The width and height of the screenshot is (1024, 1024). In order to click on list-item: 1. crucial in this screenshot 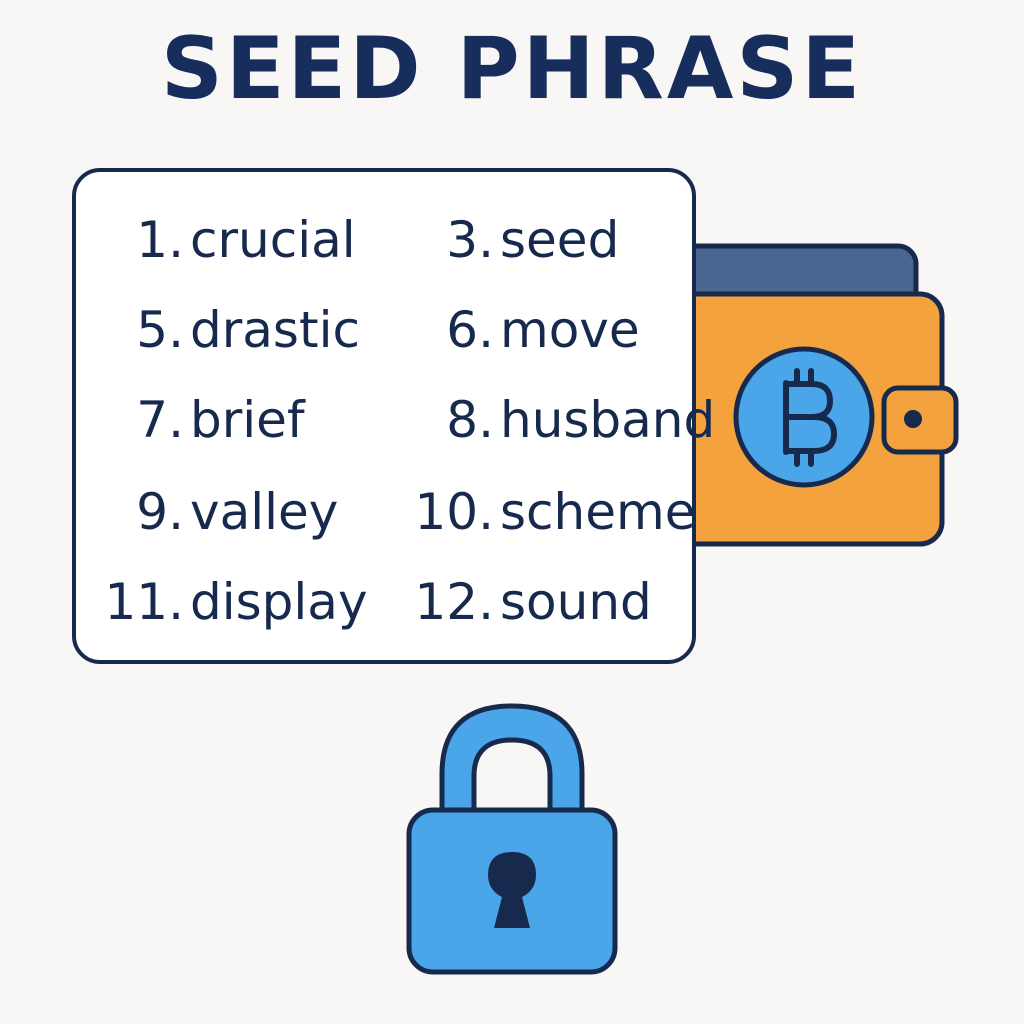, I will do `click(216, 240)`.